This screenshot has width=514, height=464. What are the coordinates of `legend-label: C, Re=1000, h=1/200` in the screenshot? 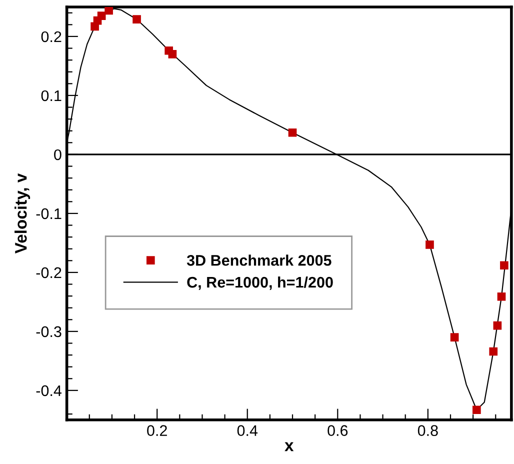 It's located at (260, 283).